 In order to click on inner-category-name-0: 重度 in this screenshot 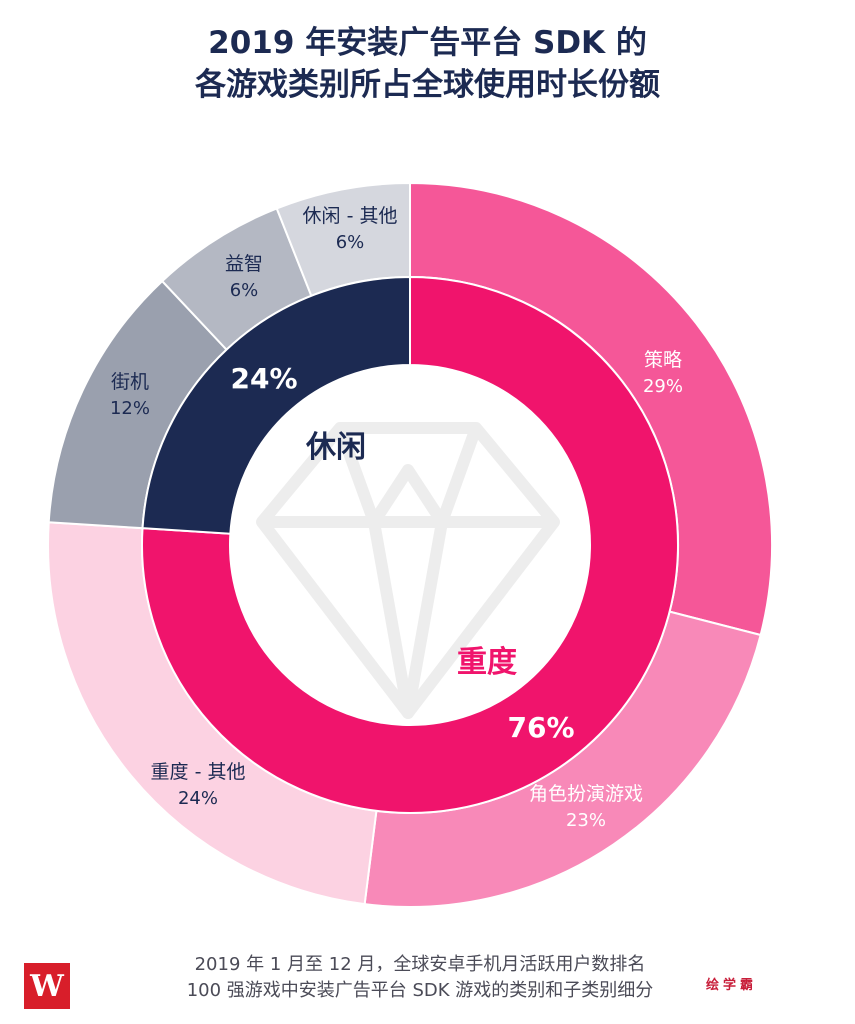, I will do `click(487, 662)`.